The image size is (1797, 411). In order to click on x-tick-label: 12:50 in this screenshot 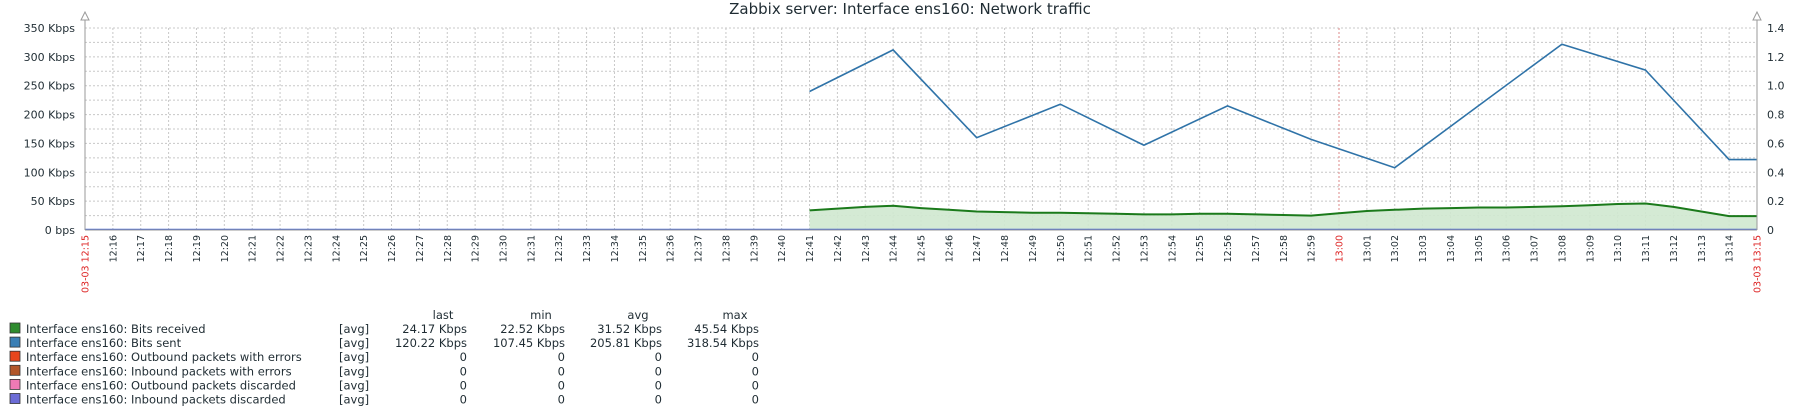, I will do `click(1061, 248)`.